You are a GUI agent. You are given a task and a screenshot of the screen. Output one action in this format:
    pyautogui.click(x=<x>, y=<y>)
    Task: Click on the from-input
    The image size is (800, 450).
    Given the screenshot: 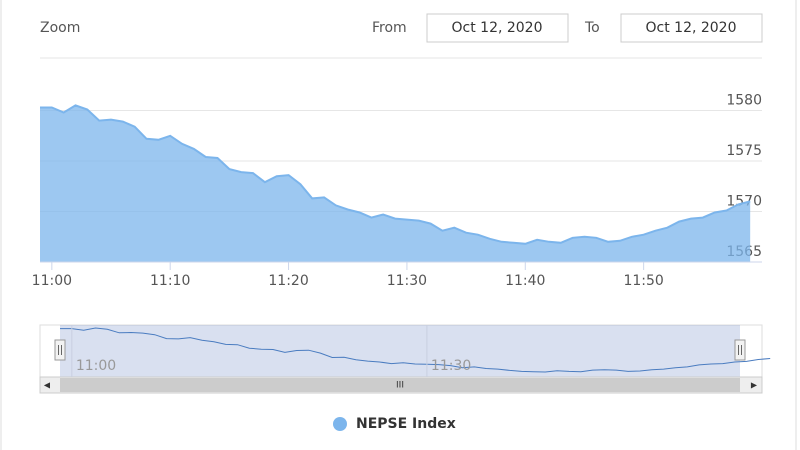 What is the action you would take?
    pyautogui.click(x=497, y=28)
    